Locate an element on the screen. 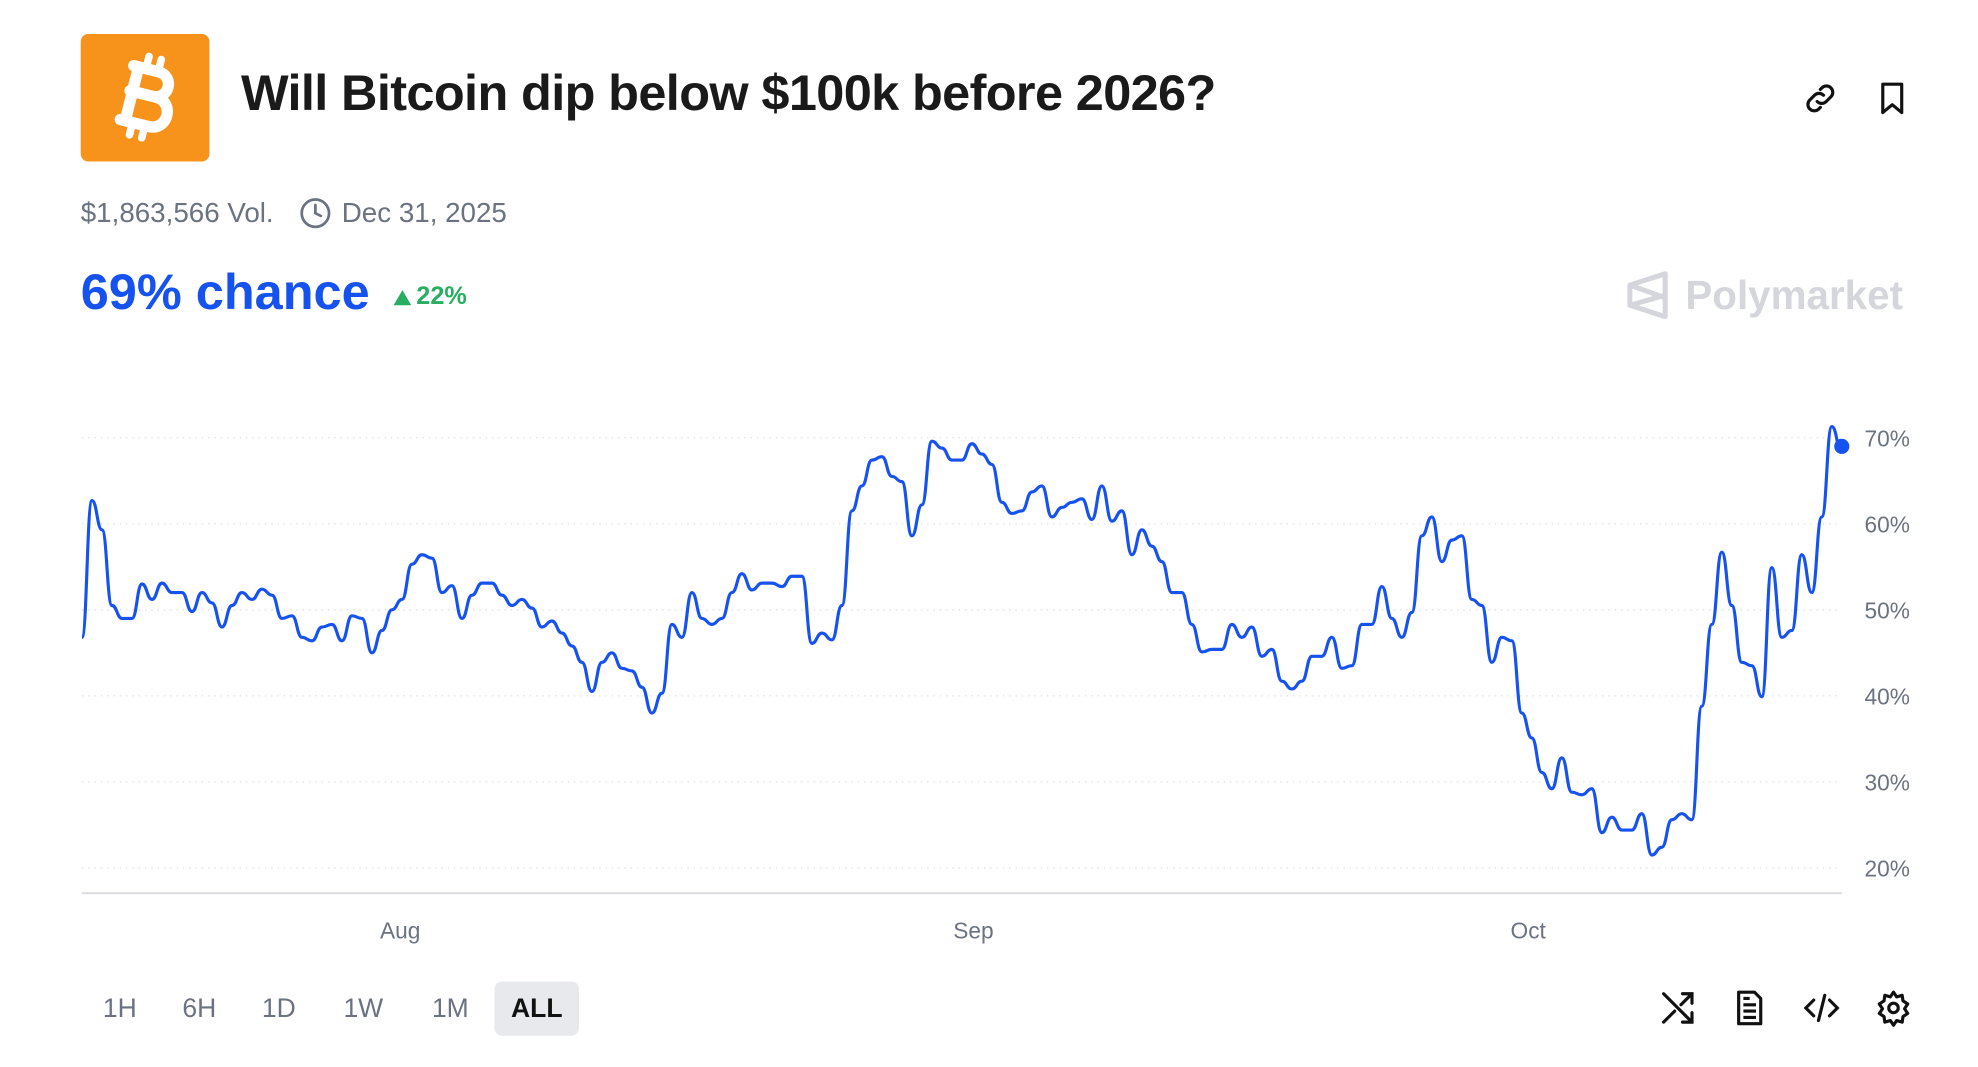  shuffle-icon is located at coordinates (1678, 1008).